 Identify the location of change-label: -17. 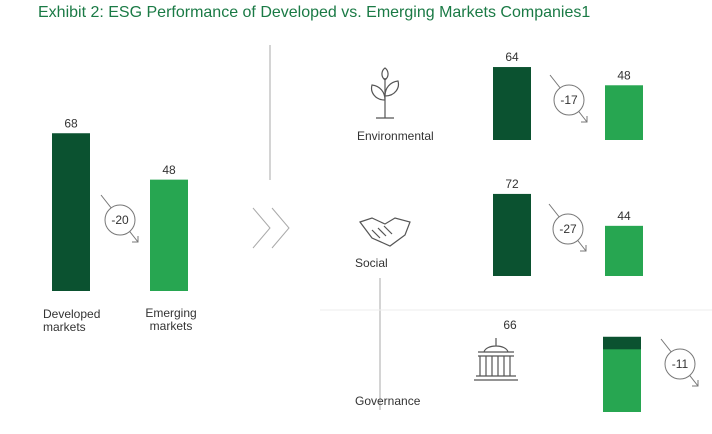
(569, 100).